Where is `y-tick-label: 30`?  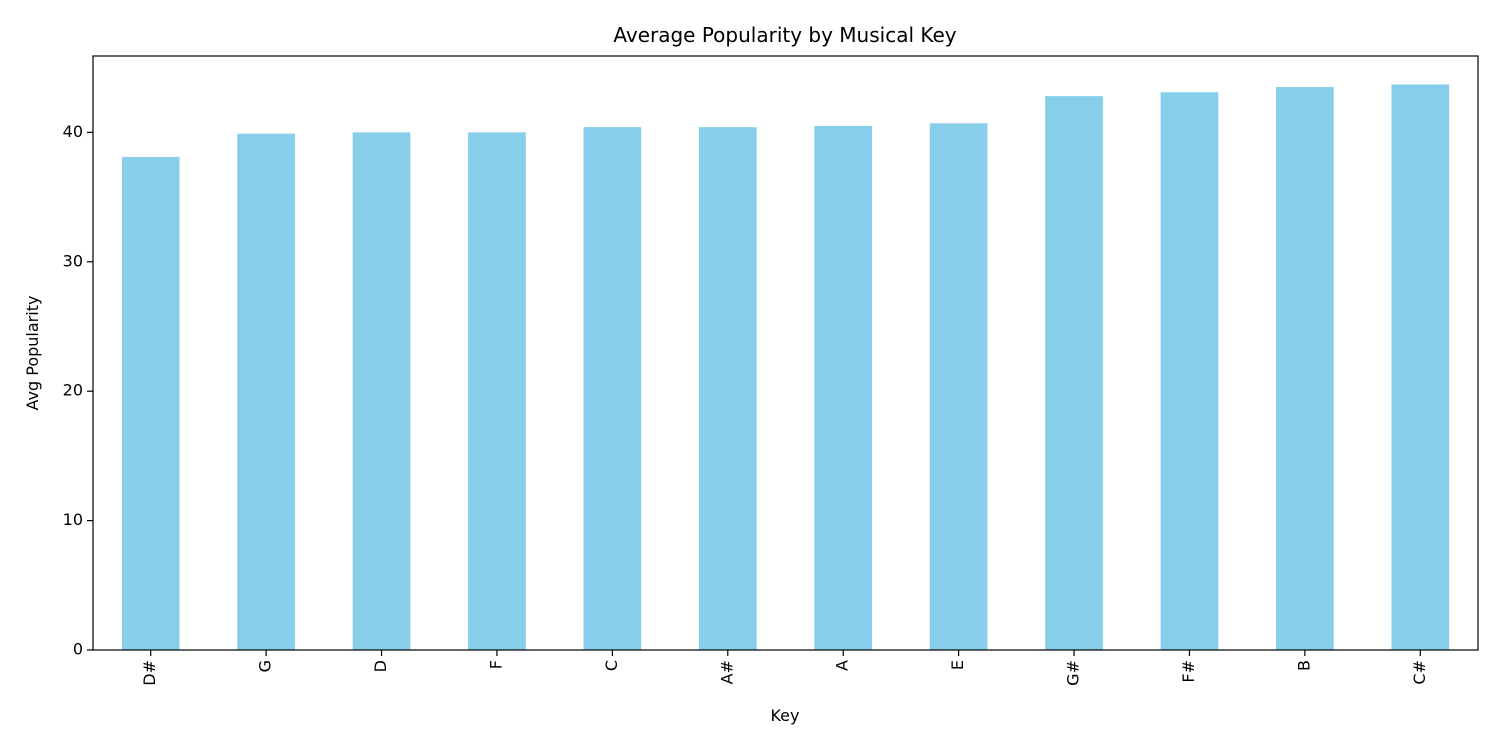
y-tick-label: 30 is located at coordinates (73, 260).